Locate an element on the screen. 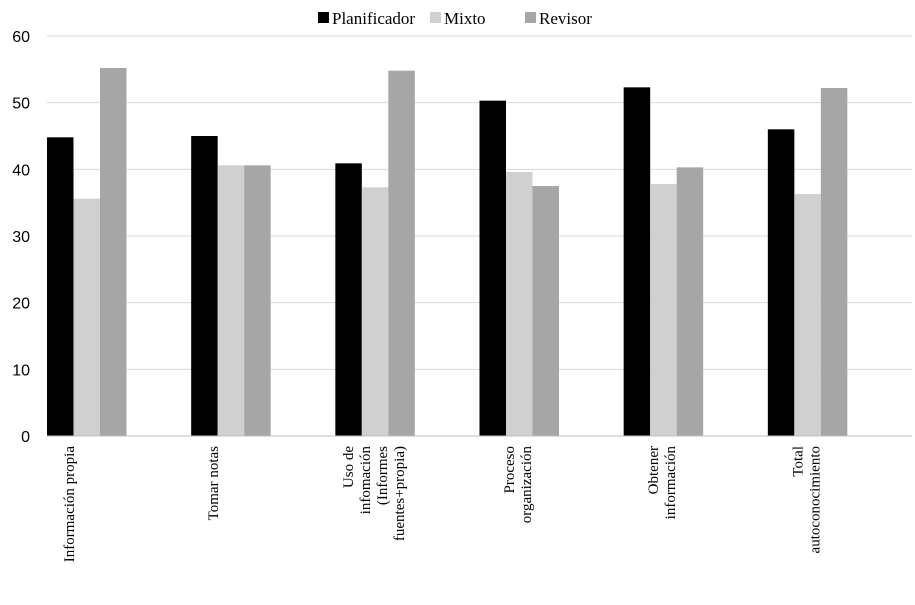 Image resolution: width=915 pixels, height=605 pixels. x-tick-label: Uso de infomación (Informes fuentes+propia) is located at coordinates (374, 494).